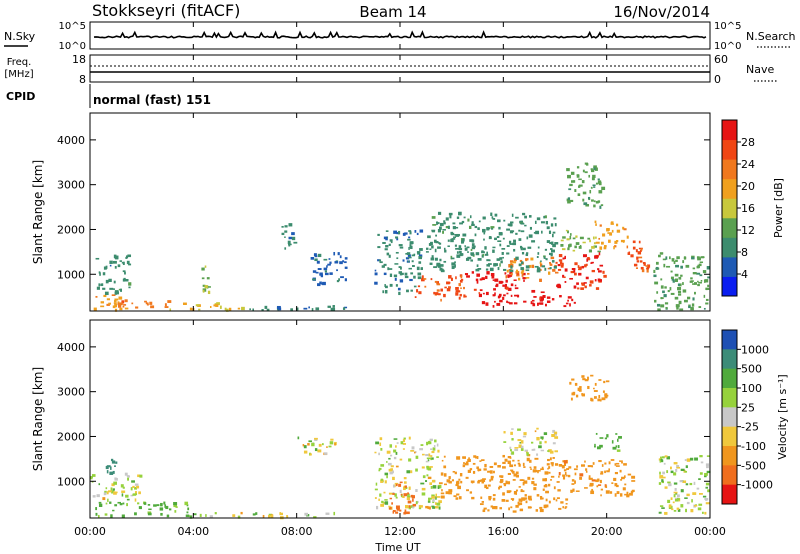  Describe the element at coordinates (19, 62) in the screenshot. I see `freq-label-line1: Freq.` at that location.